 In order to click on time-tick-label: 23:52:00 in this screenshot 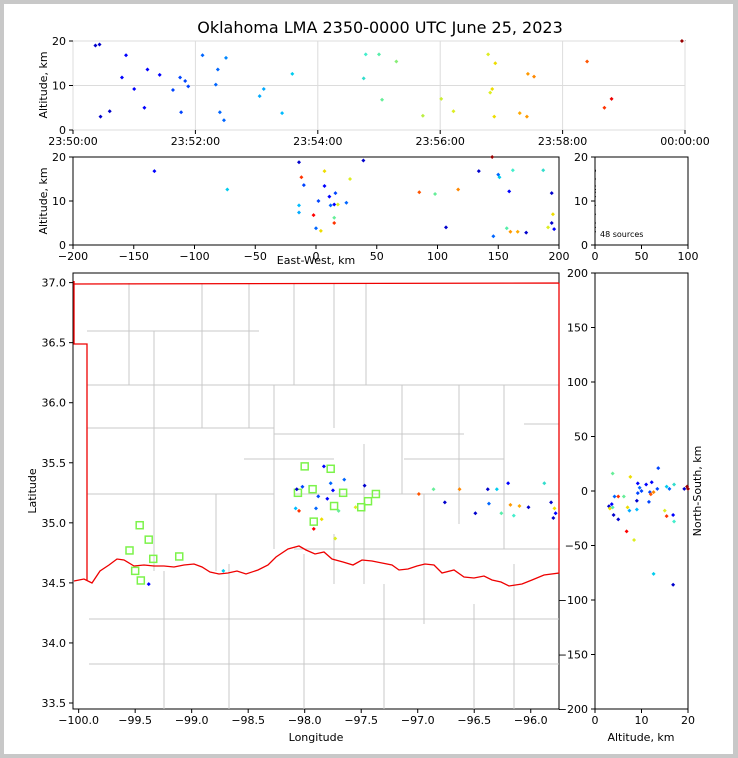, I will do `click(195, 141)`.